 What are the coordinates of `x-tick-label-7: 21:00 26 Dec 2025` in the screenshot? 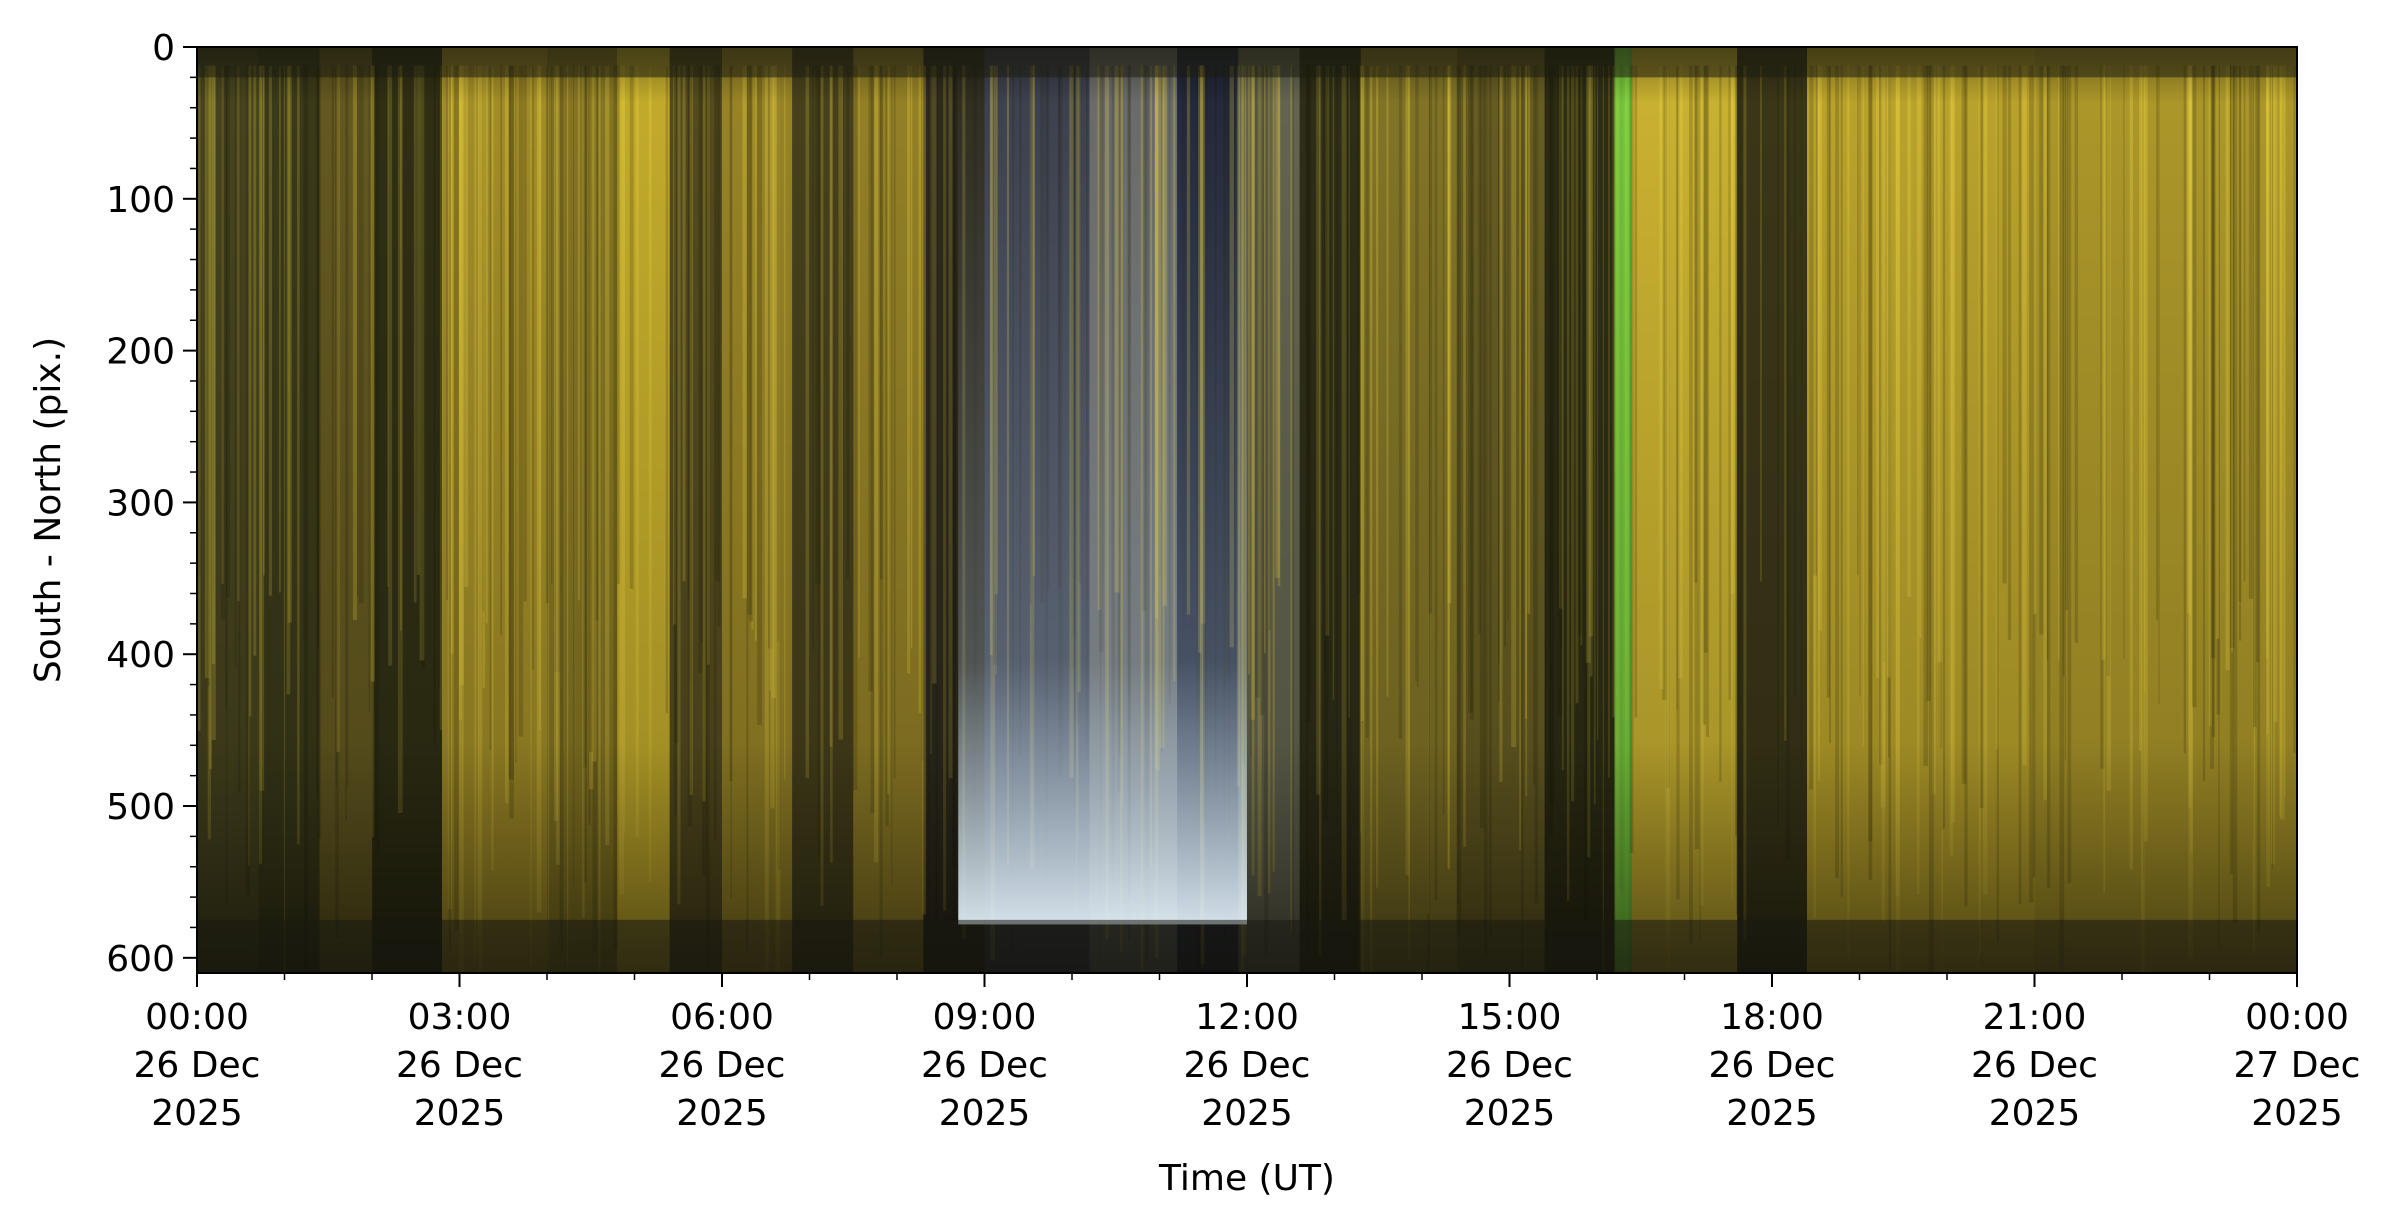 It's located at (2034, 1065).